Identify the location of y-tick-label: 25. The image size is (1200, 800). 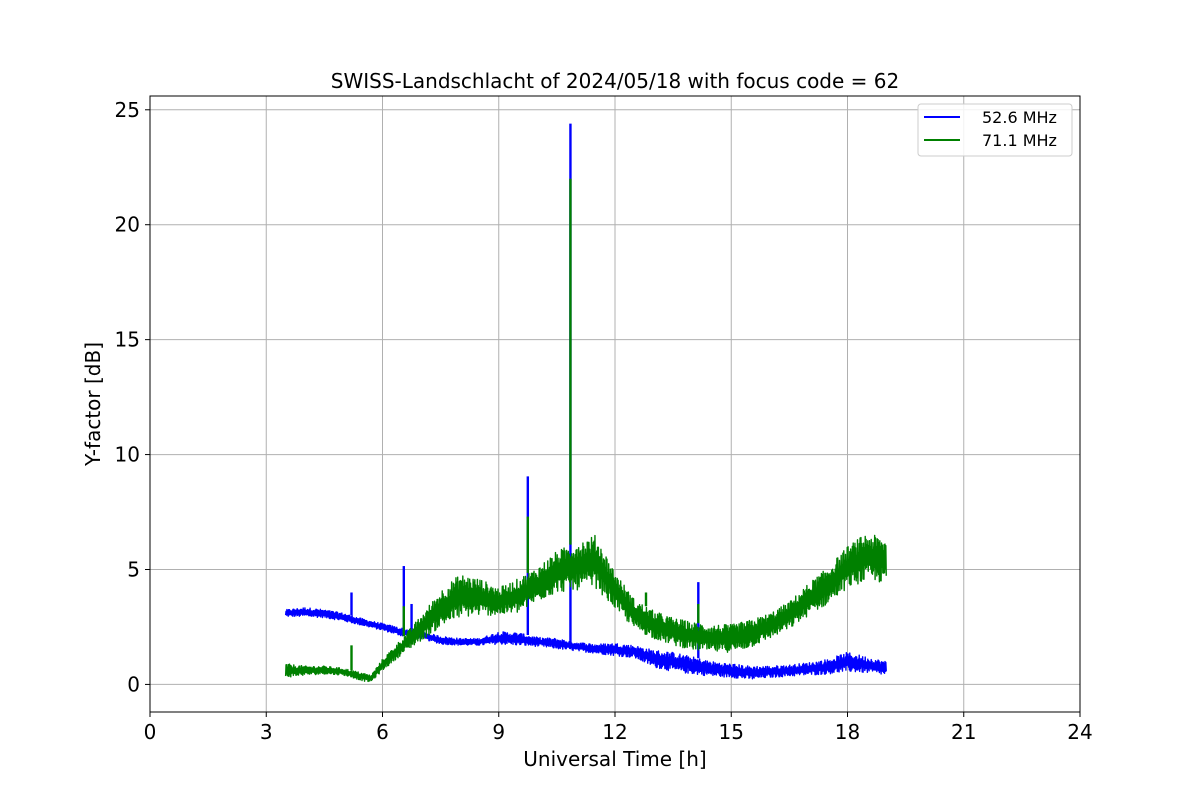
(127, 110).